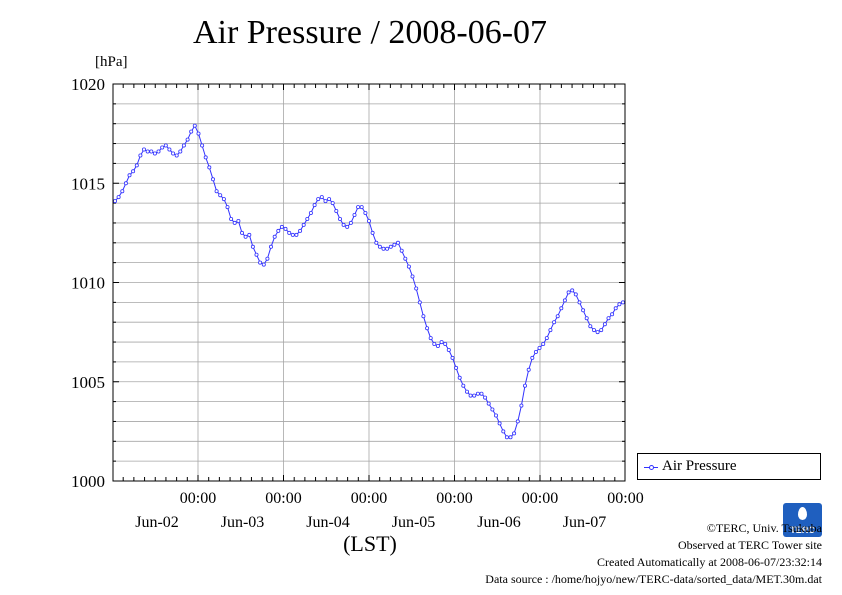 The image size is (842, 595). I want to click on footer-copyright: ©TERC, Univ. Tsukuba, so click(764, 528).